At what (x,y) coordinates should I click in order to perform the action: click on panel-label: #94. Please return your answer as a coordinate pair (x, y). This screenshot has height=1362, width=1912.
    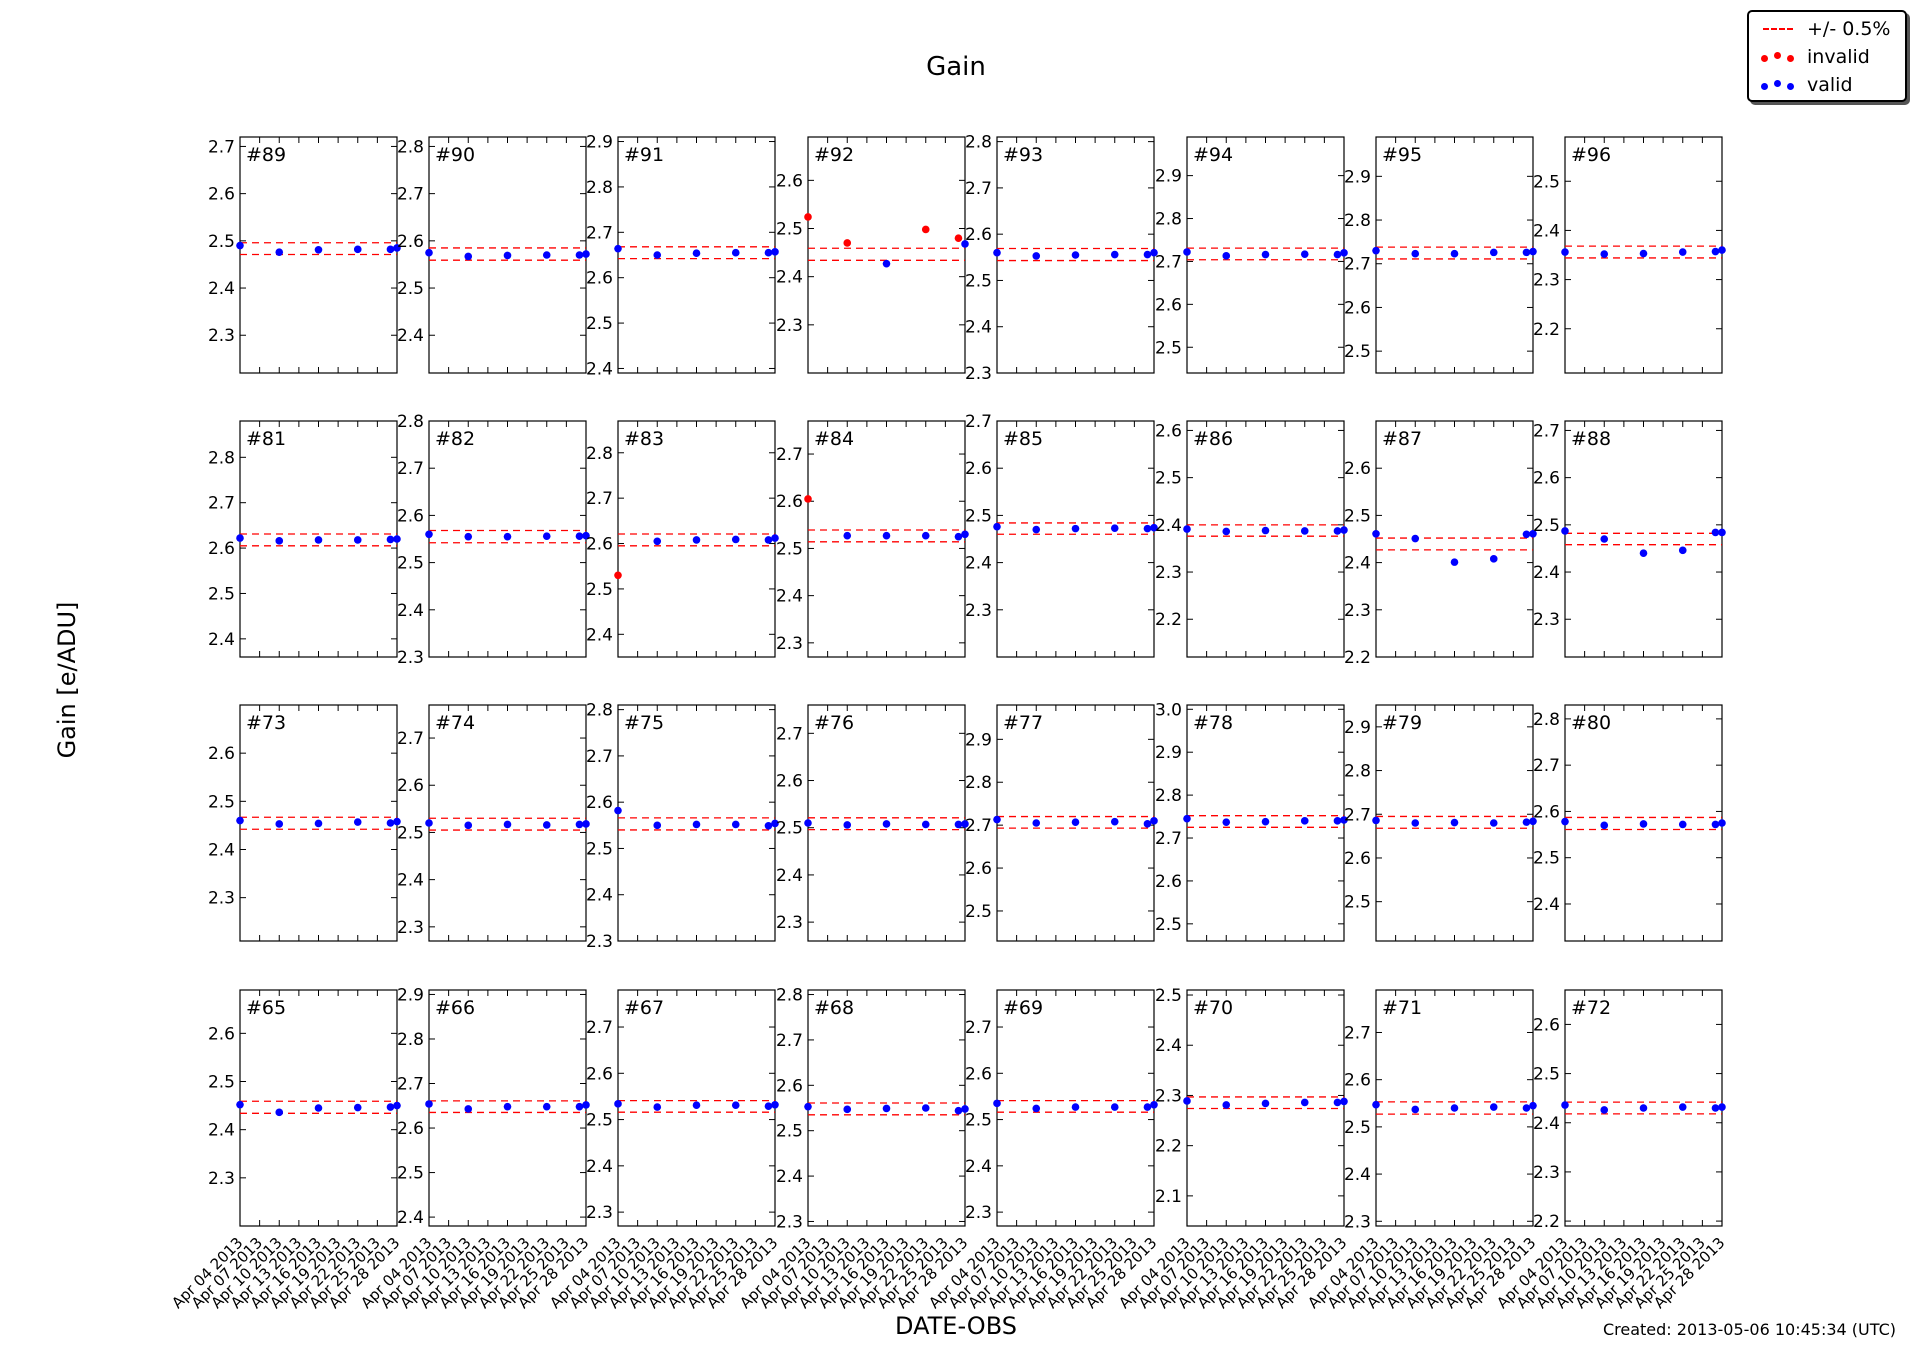
    Looking at the image, I should click on (1213, 155).